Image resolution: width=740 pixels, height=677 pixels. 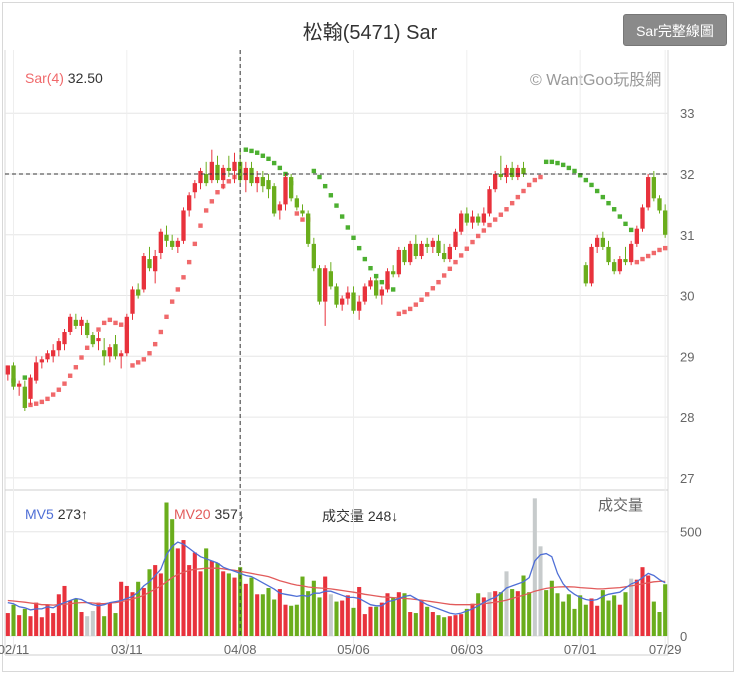 What do you see at coordinates (683, 636) in the screenshot?
I see `volume-tick-label: 0` at bounding box center [683, 636].